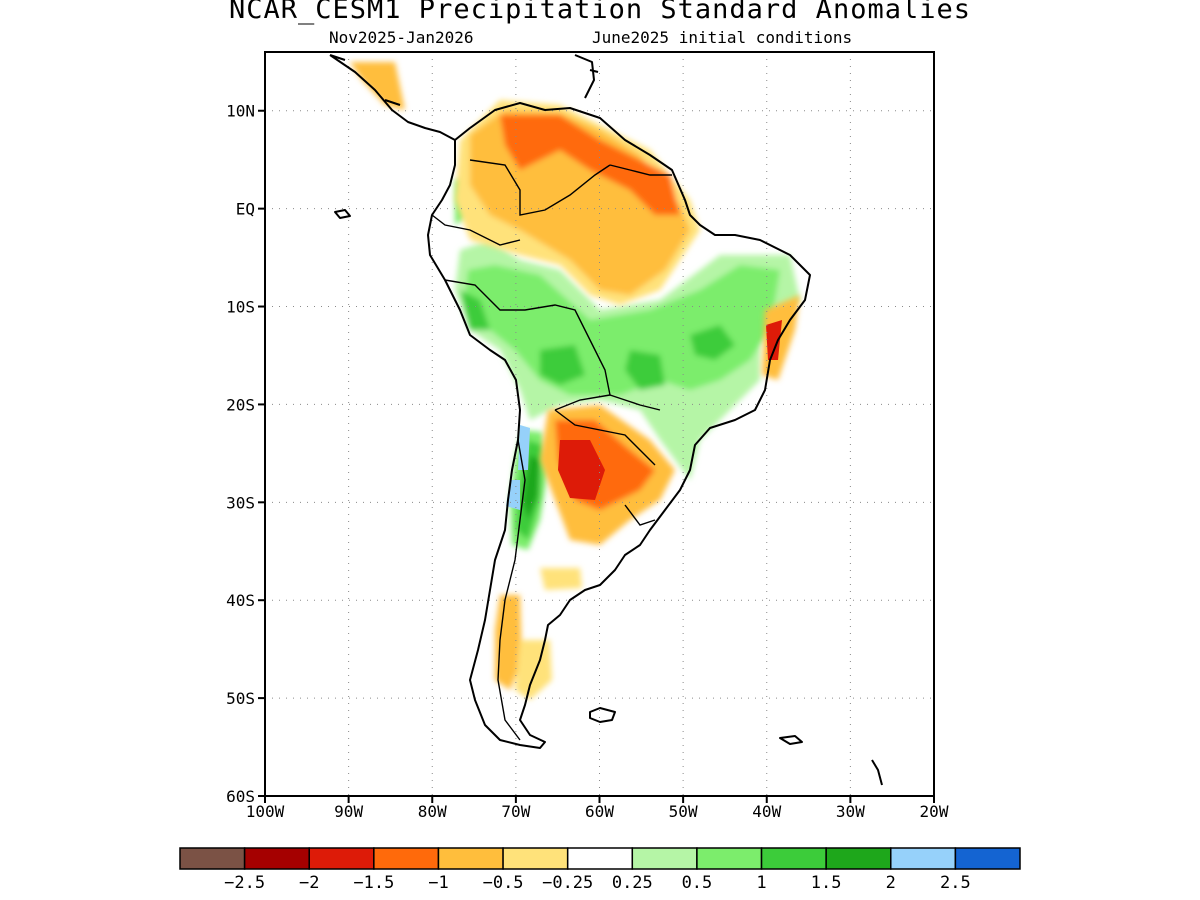  Describe the element at coordinates (697, 883) in the screenshot. I see `colorbar-label: 0.5` at that location.